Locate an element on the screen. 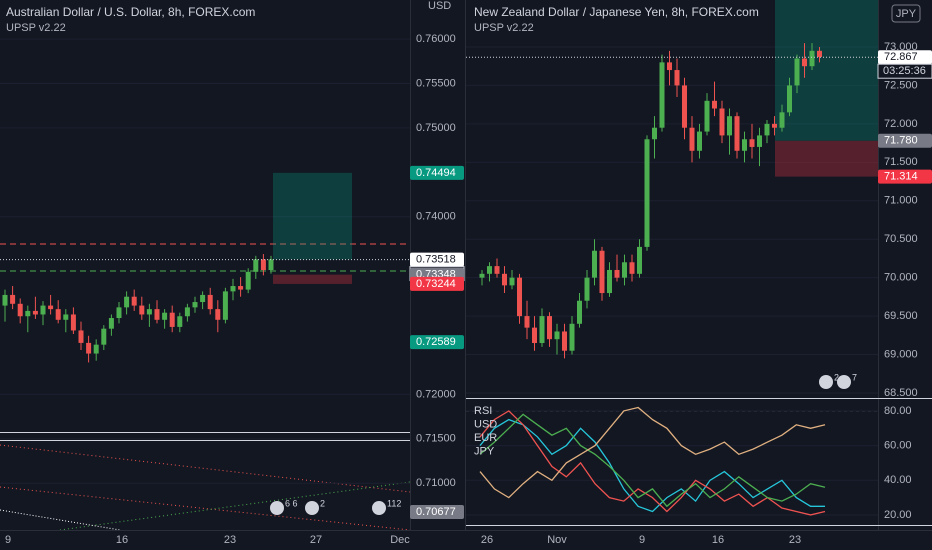  currency: JPY is located at coordinates (906, 14).